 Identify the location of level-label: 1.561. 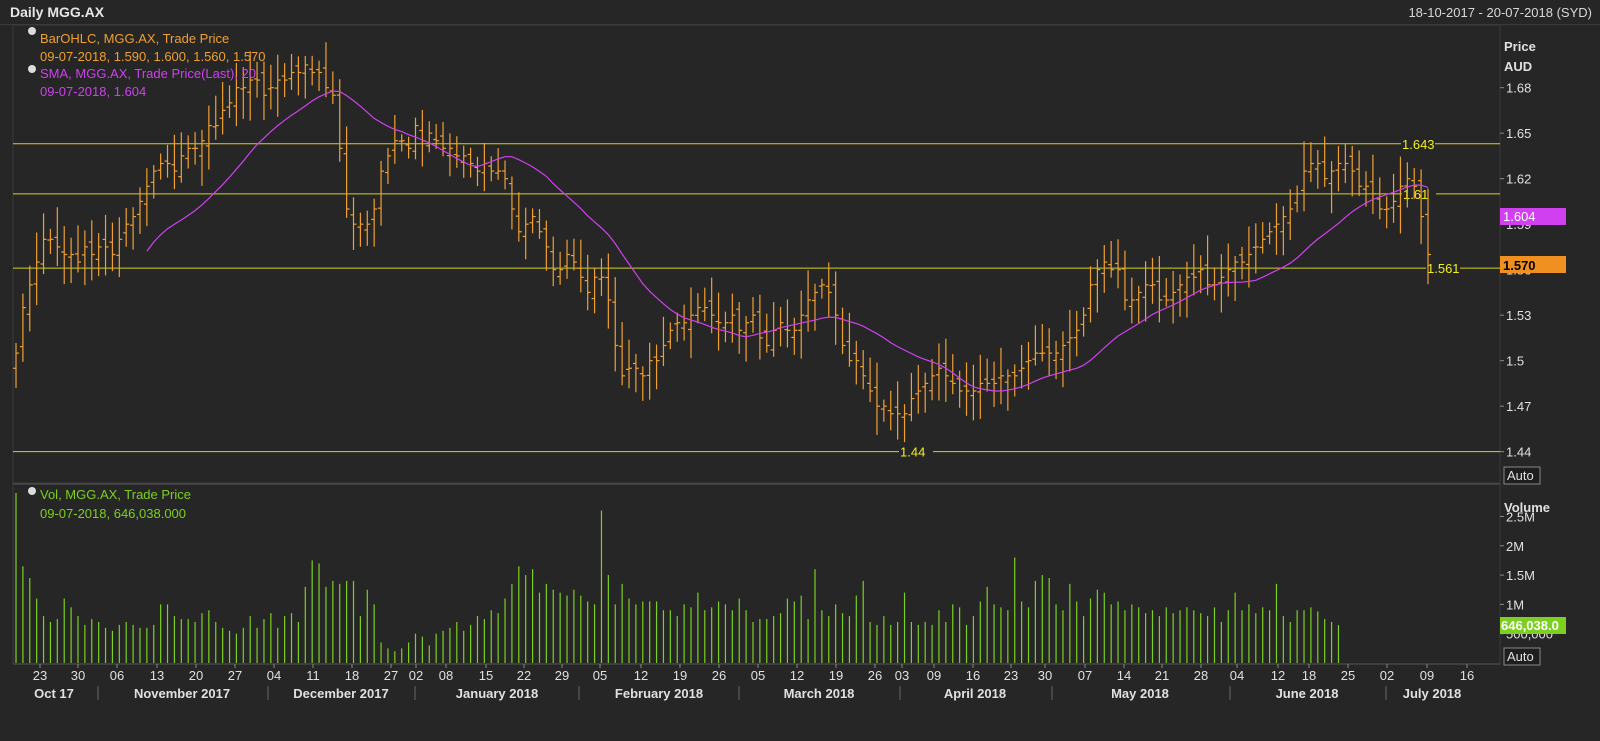
(1443, 268).